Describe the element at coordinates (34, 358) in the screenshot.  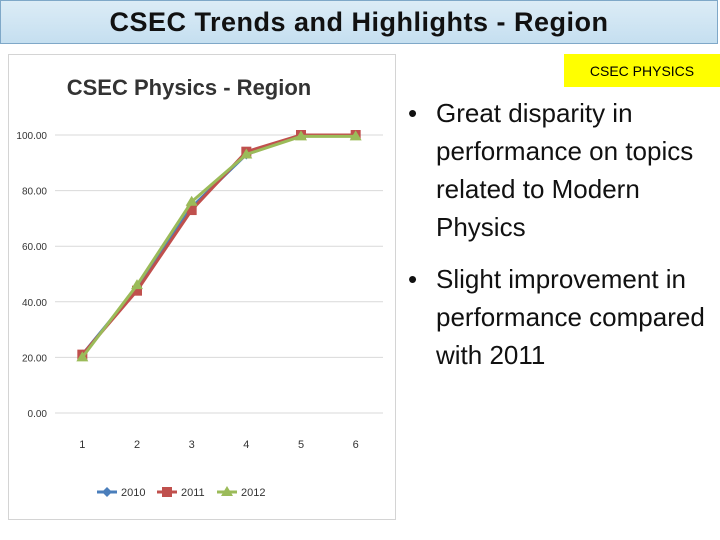
I see `y-tick-label: 20.00` at that location.